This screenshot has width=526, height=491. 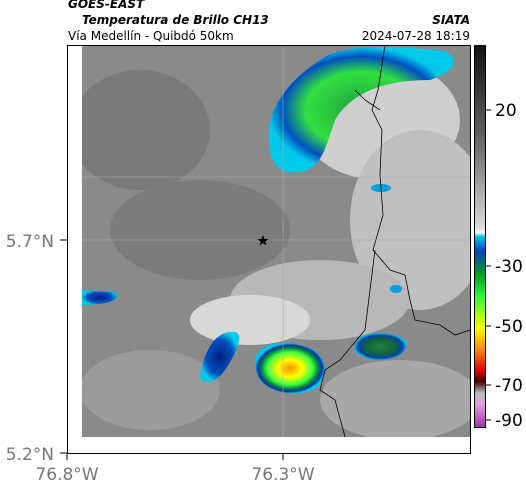 I want to click on colorbar-tick-label: -70, so click(x=509, y=386).